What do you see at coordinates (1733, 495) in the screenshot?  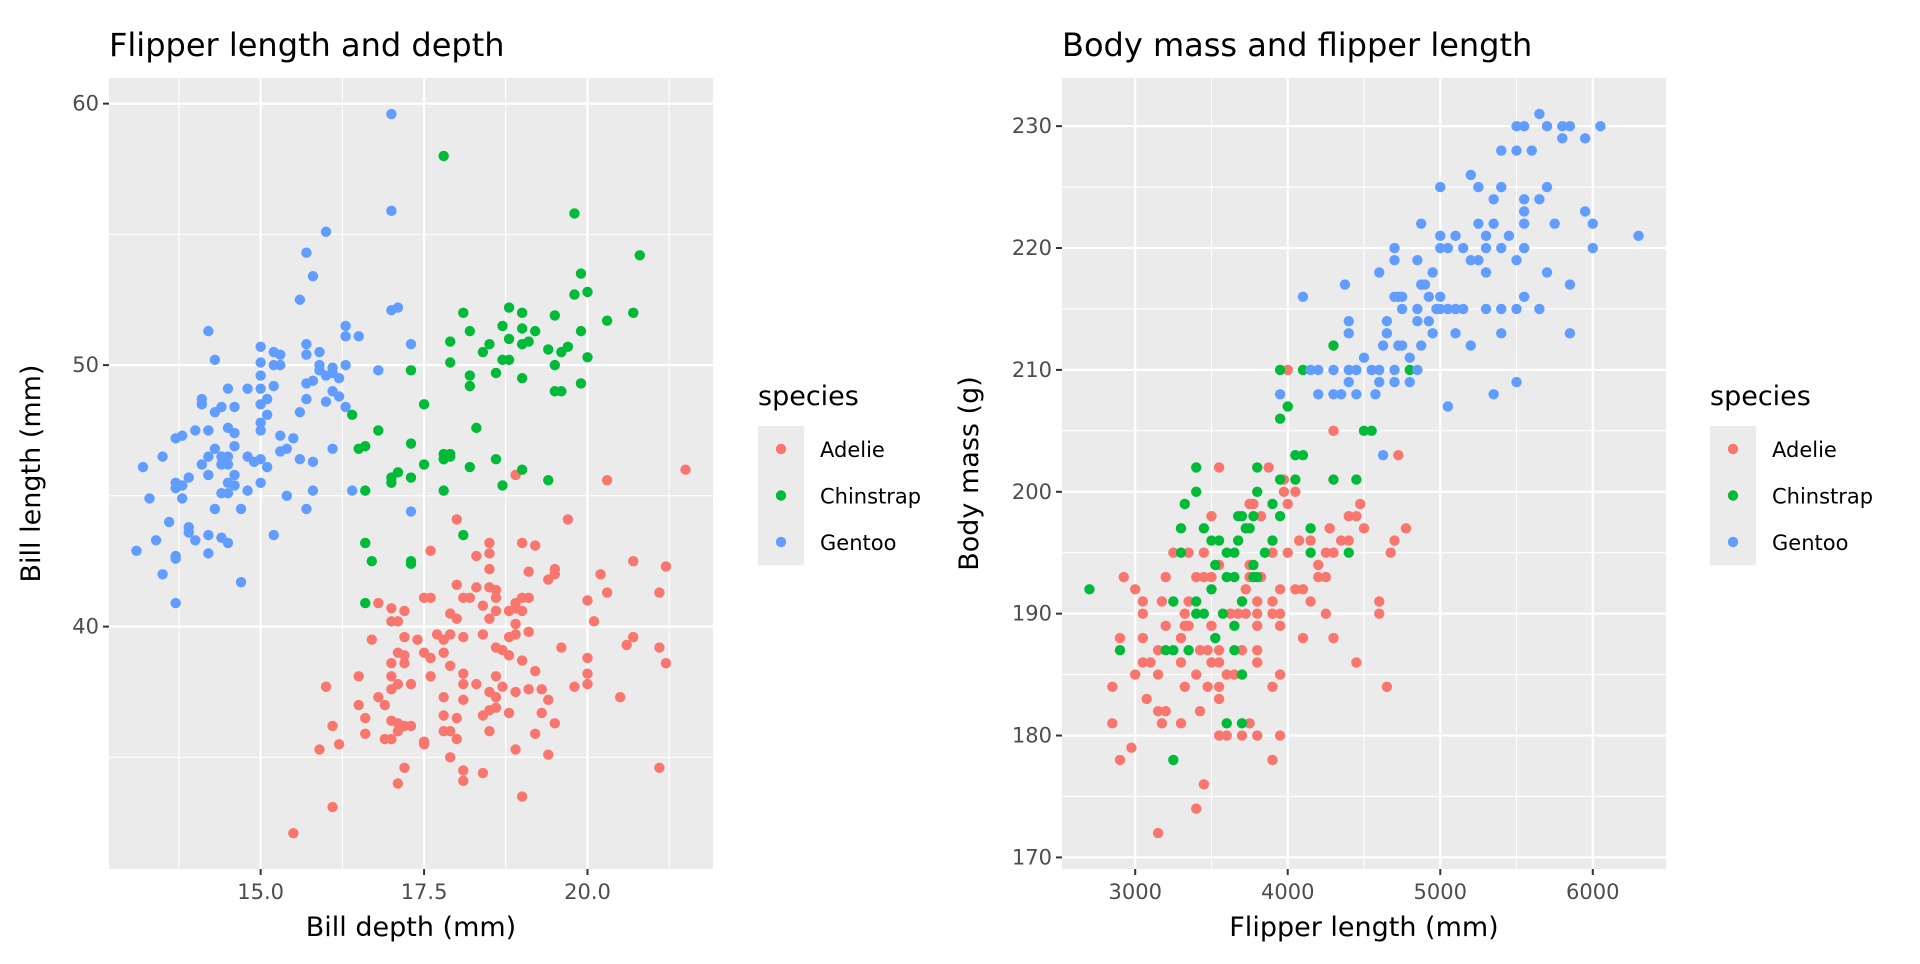 I see `legend-key-dot` at bounding box center [1733, 495].